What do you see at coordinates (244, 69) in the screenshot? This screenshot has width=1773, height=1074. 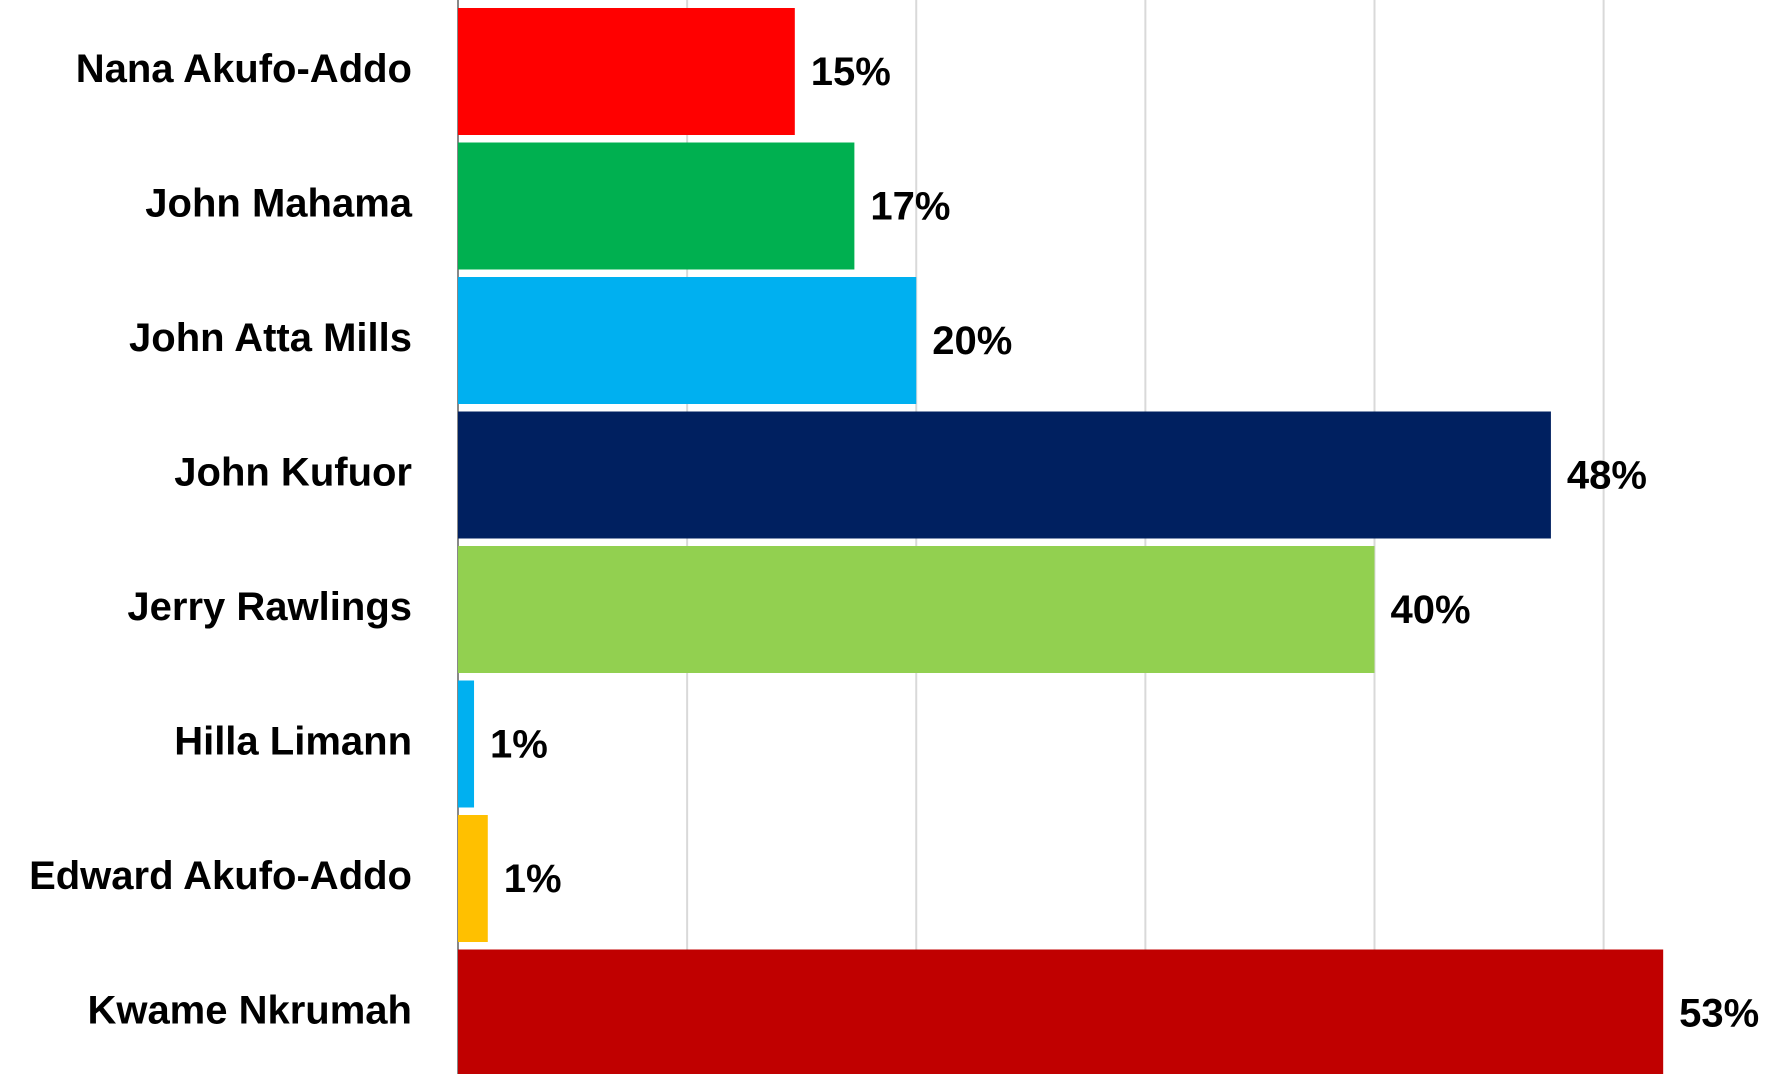 I see `y-tick-label: Nana Akufo-Addo` at bounding box center [244, 69].